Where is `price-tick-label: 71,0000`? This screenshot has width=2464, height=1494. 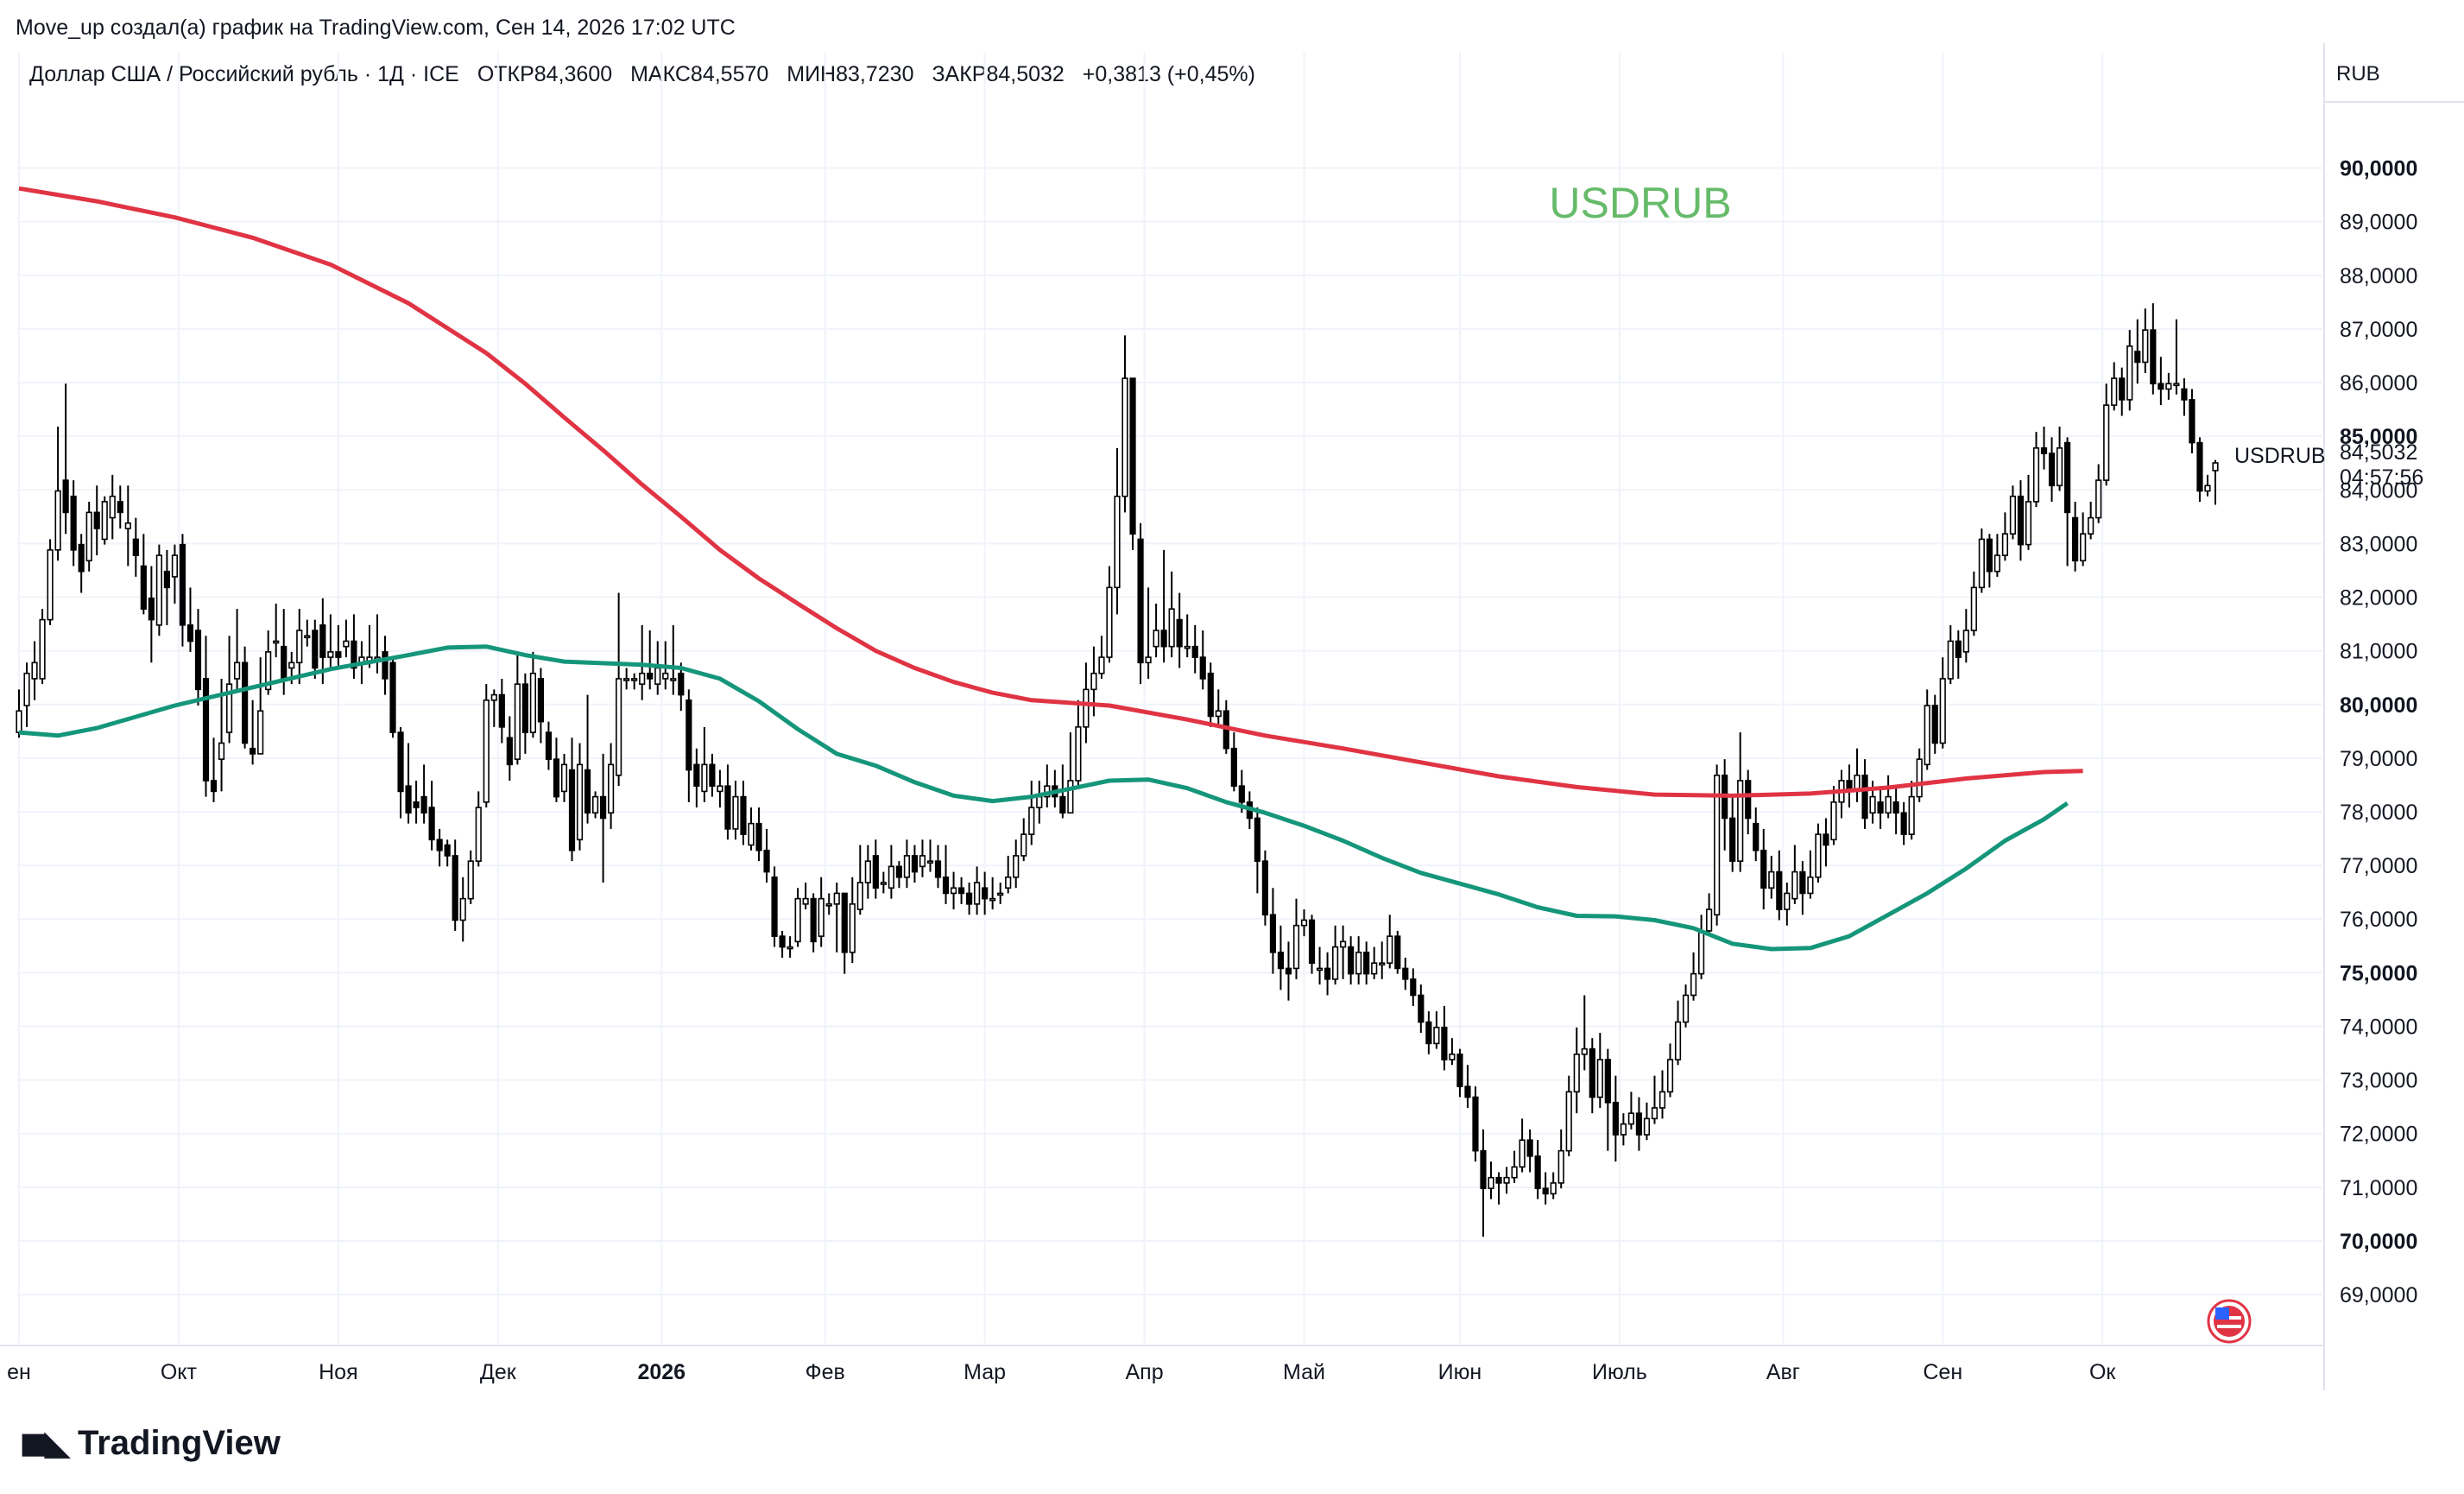
price-tick-label: 71,0000 is located at coordinates (2378, 1188).